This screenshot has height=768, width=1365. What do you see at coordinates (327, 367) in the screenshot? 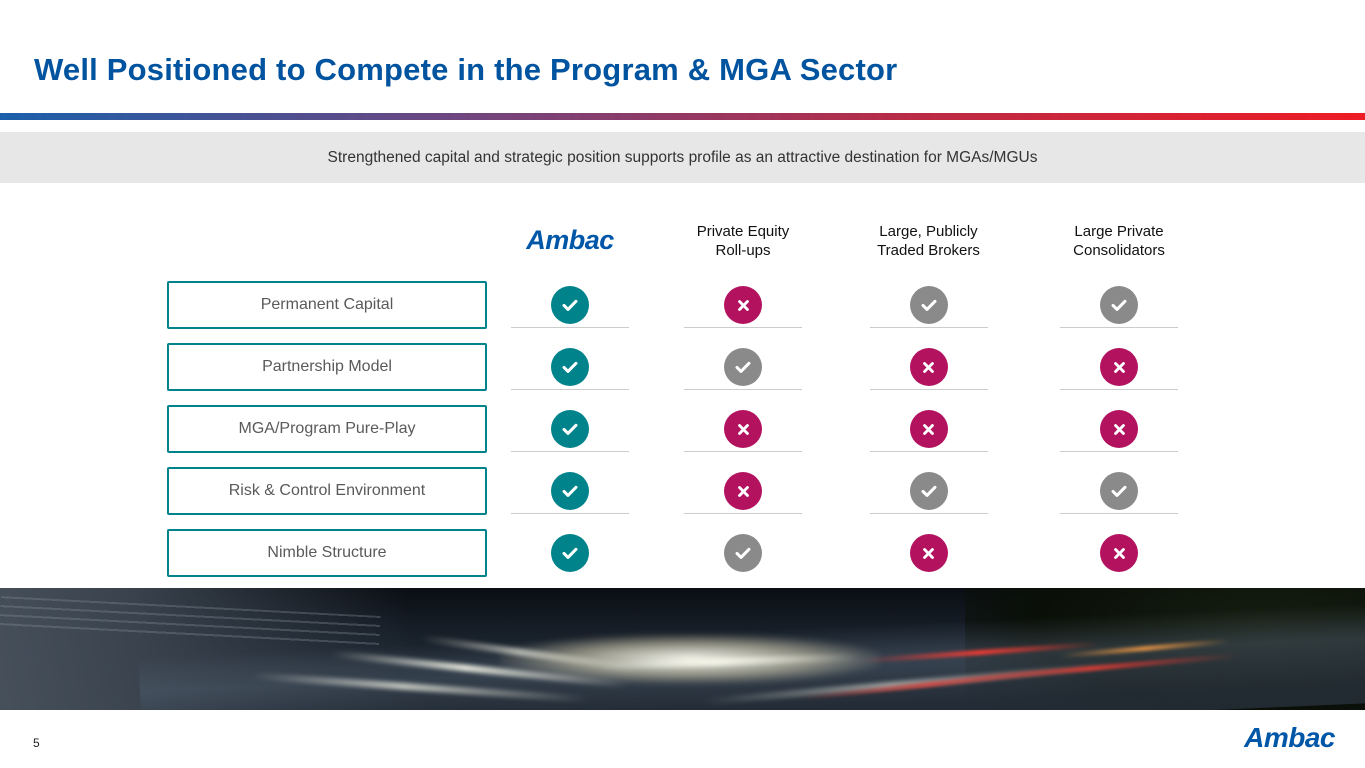
I see `row-label: Partnership Model` at bounding box center [327, 367].